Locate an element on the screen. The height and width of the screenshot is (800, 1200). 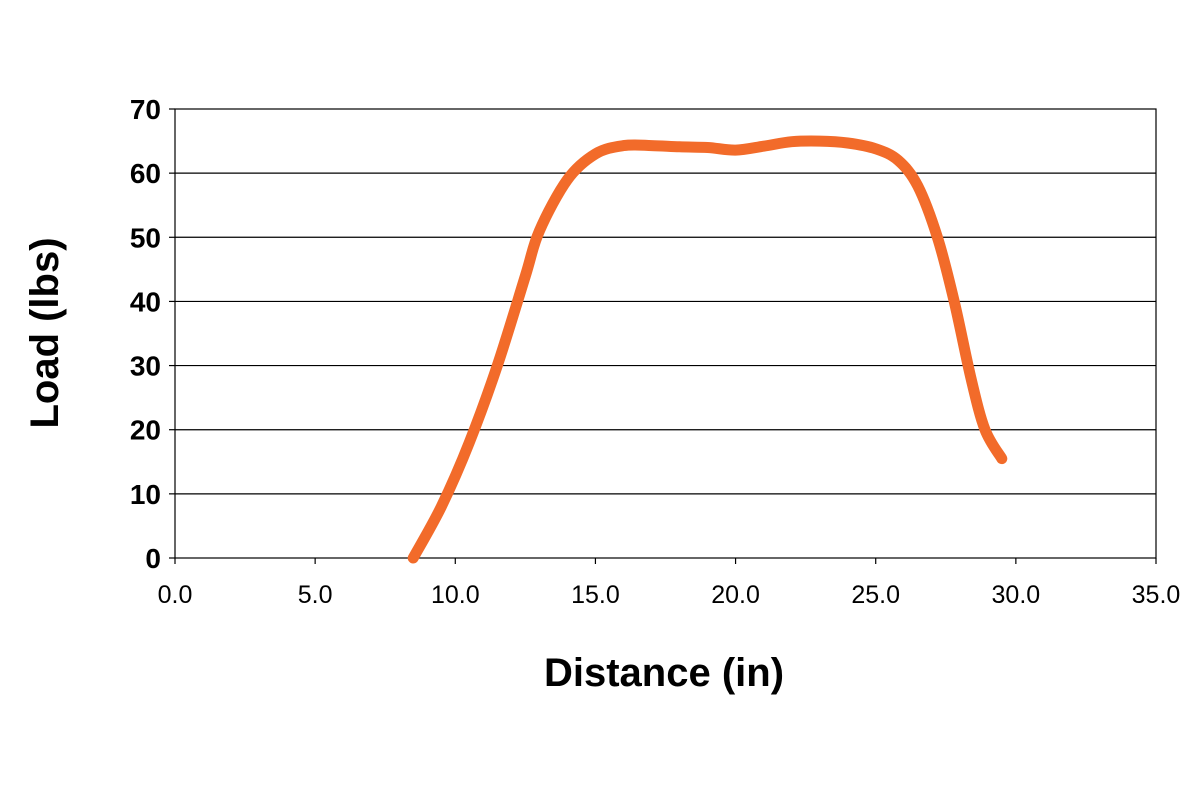
y-tick-label: 50 is located at coordinates (145, 237).